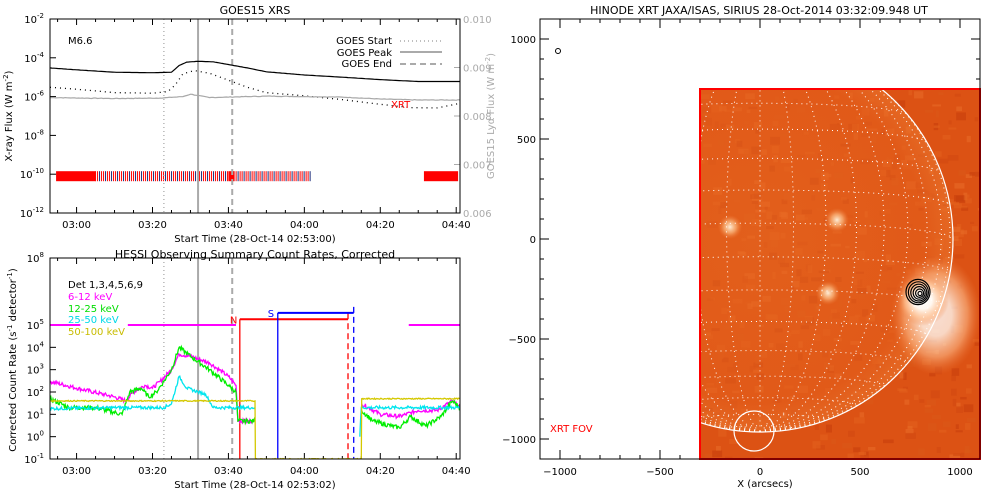  Describe the element at coordinates (522, 340) in the screenshot. I see `xrt-y-tick-label: −500` at that location.